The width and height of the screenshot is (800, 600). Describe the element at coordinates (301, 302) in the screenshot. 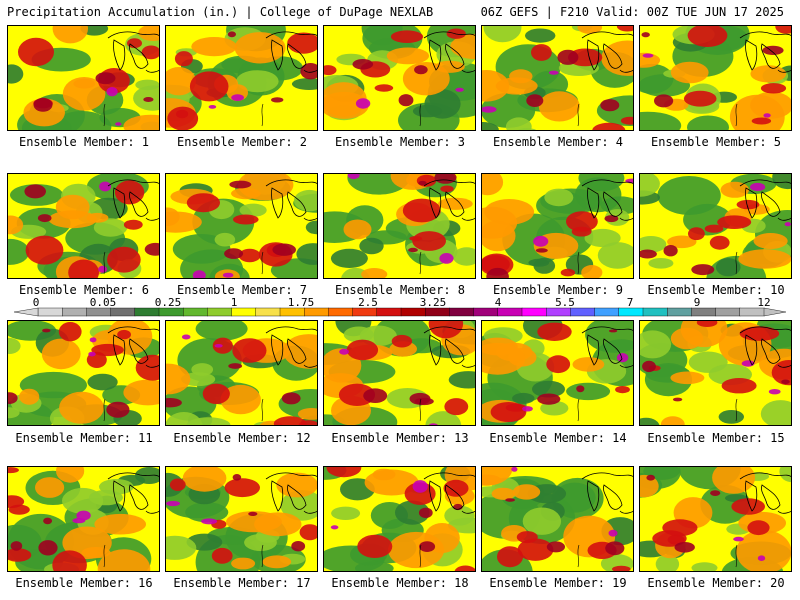

I see `color-scale-tick-label: 1.75` at that location.